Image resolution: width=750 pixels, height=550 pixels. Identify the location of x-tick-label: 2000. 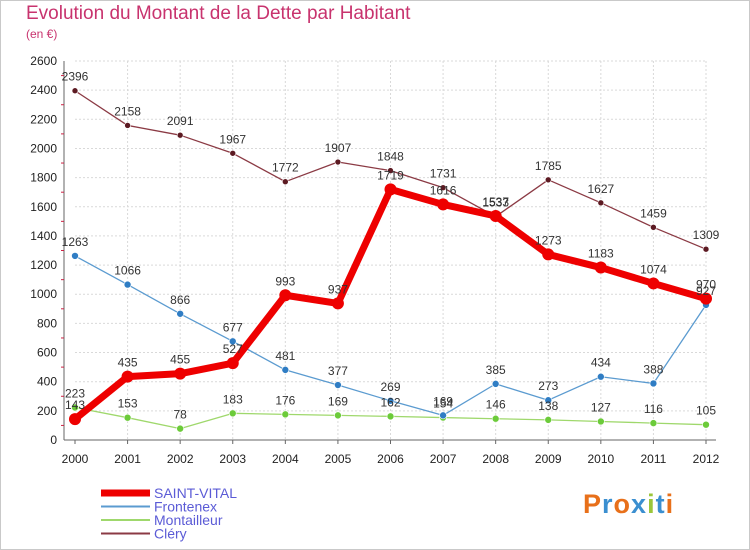
(75, 459).